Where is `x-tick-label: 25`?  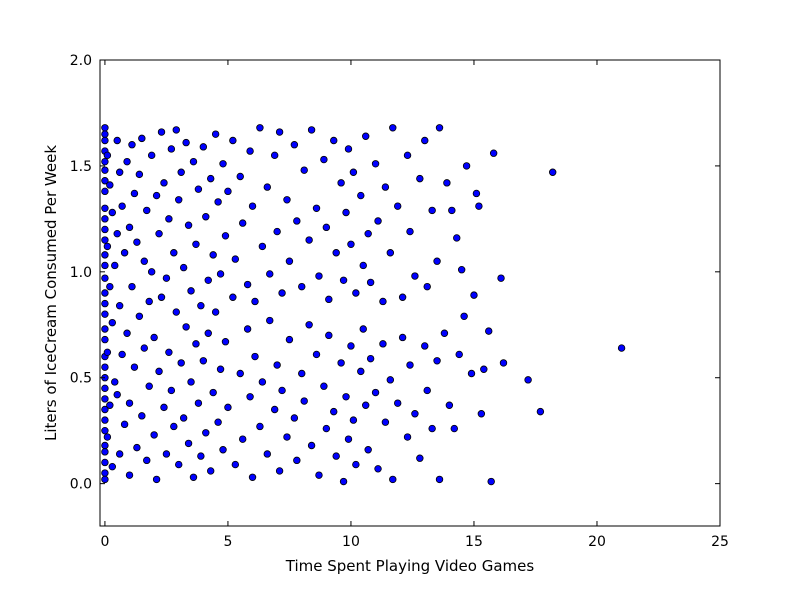 x-tick-label: 25 is located at coordinates (720, 542).